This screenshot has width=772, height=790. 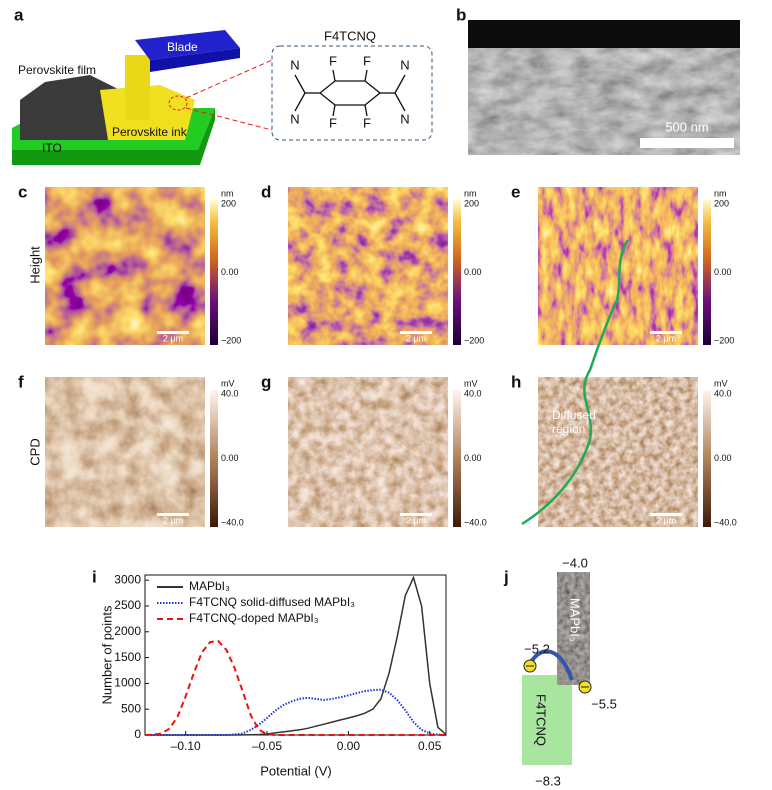 I want to click on panel-label: a, so click(x=19, y=14).